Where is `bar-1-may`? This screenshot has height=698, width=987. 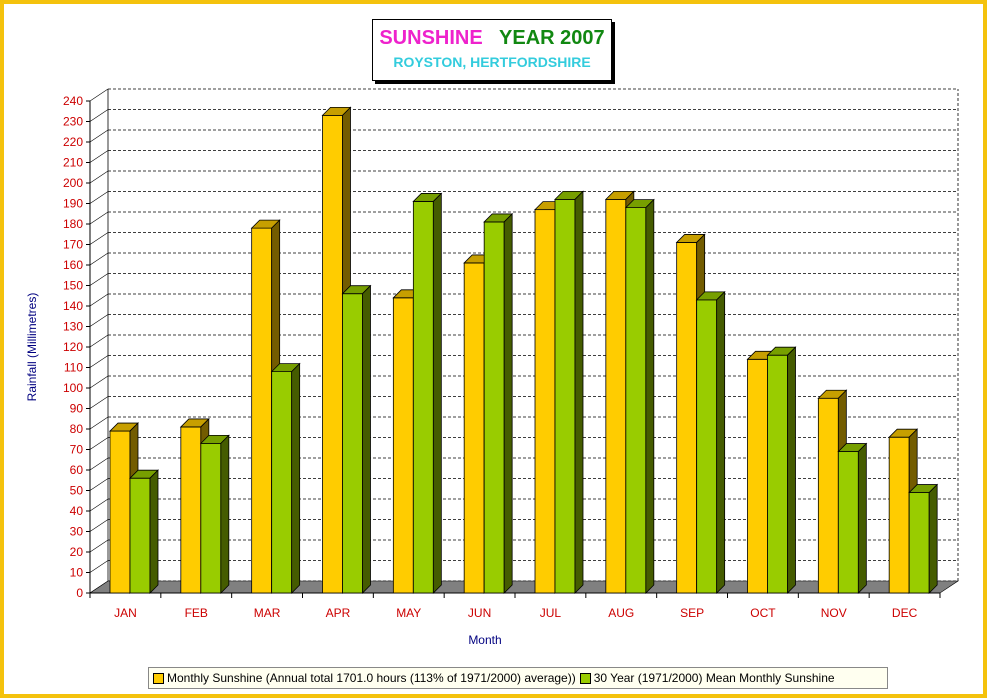
bar-1-may is located at coordinates (403, 445).